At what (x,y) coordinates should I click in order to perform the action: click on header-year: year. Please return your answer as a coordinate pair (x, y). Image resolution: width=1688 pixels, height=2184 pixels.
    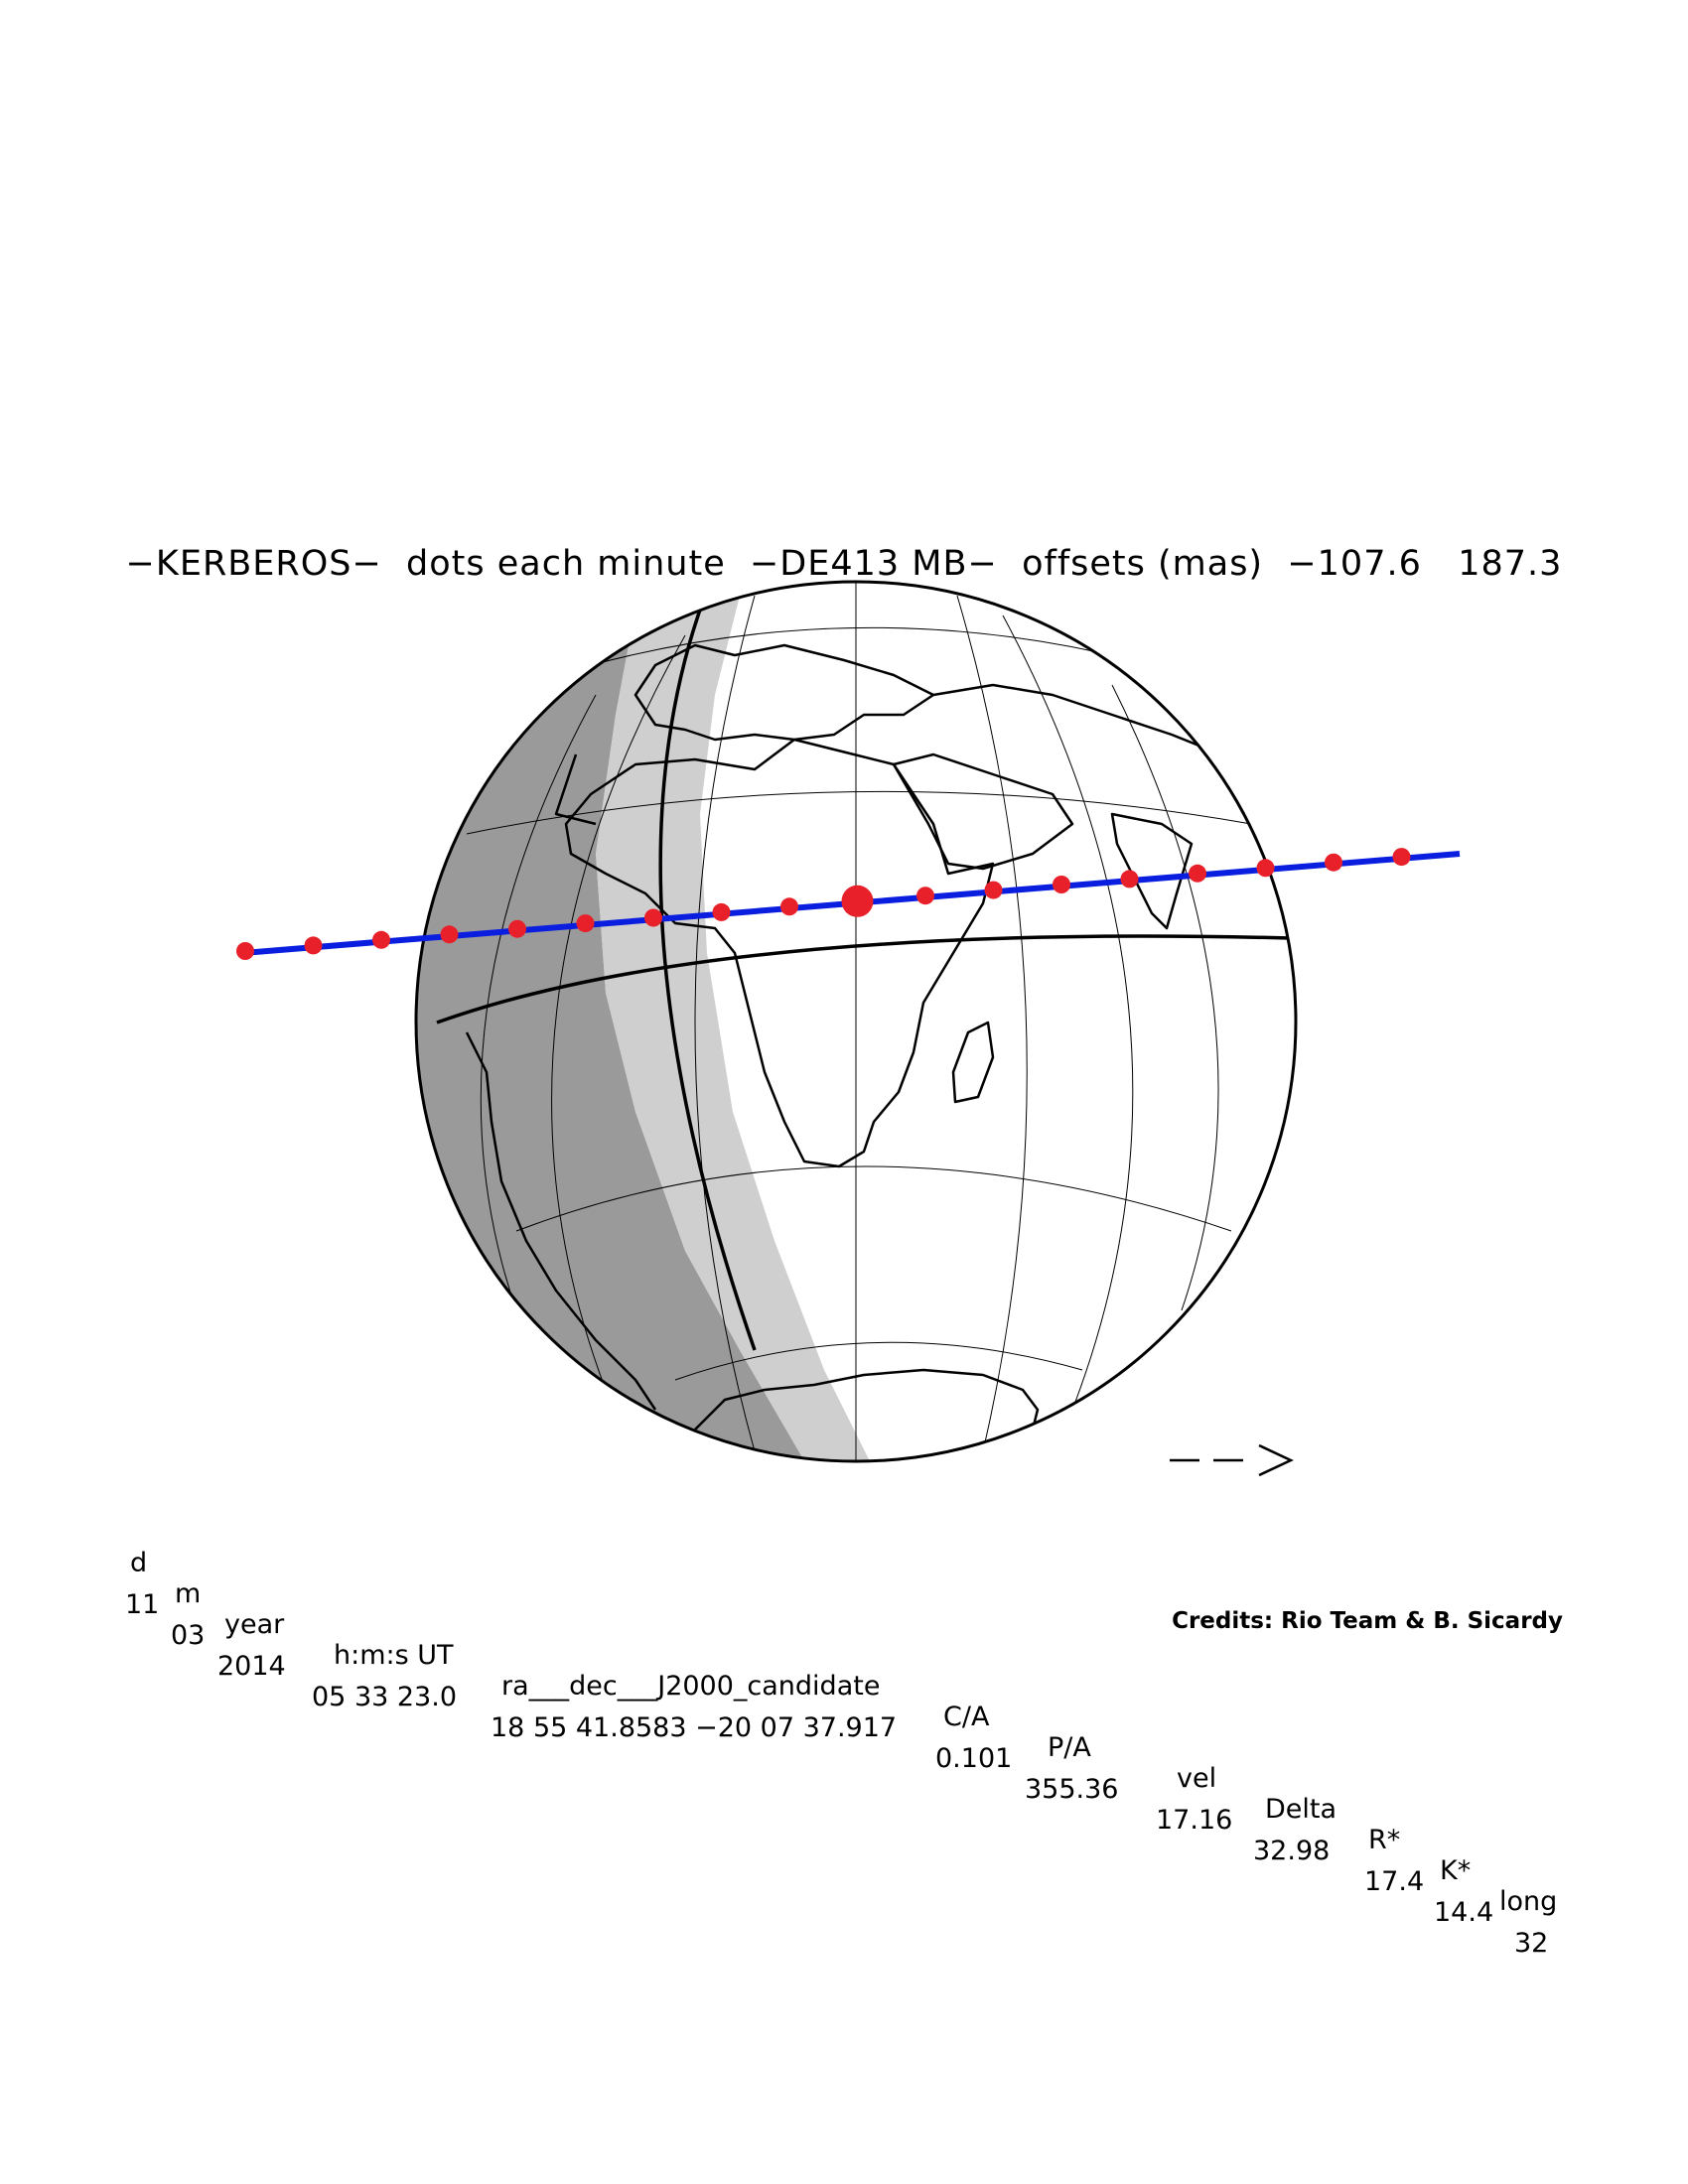
    Looking at the image, I should click on (254, 1624).